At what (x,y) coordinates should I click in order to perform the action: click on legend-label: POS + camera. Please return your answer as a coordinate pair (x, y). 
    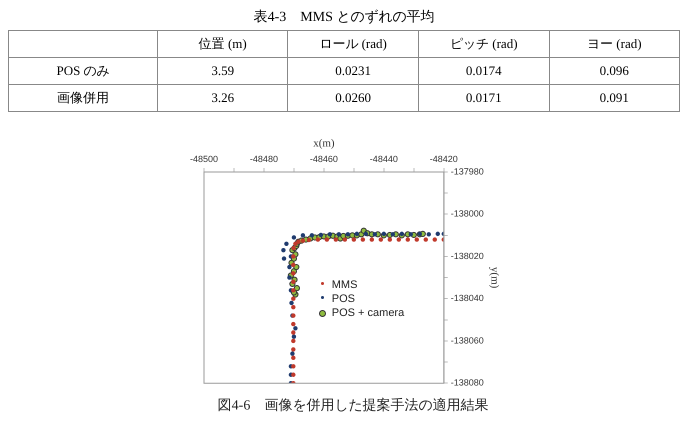
    Looking at the image, I should click on (369, 313).